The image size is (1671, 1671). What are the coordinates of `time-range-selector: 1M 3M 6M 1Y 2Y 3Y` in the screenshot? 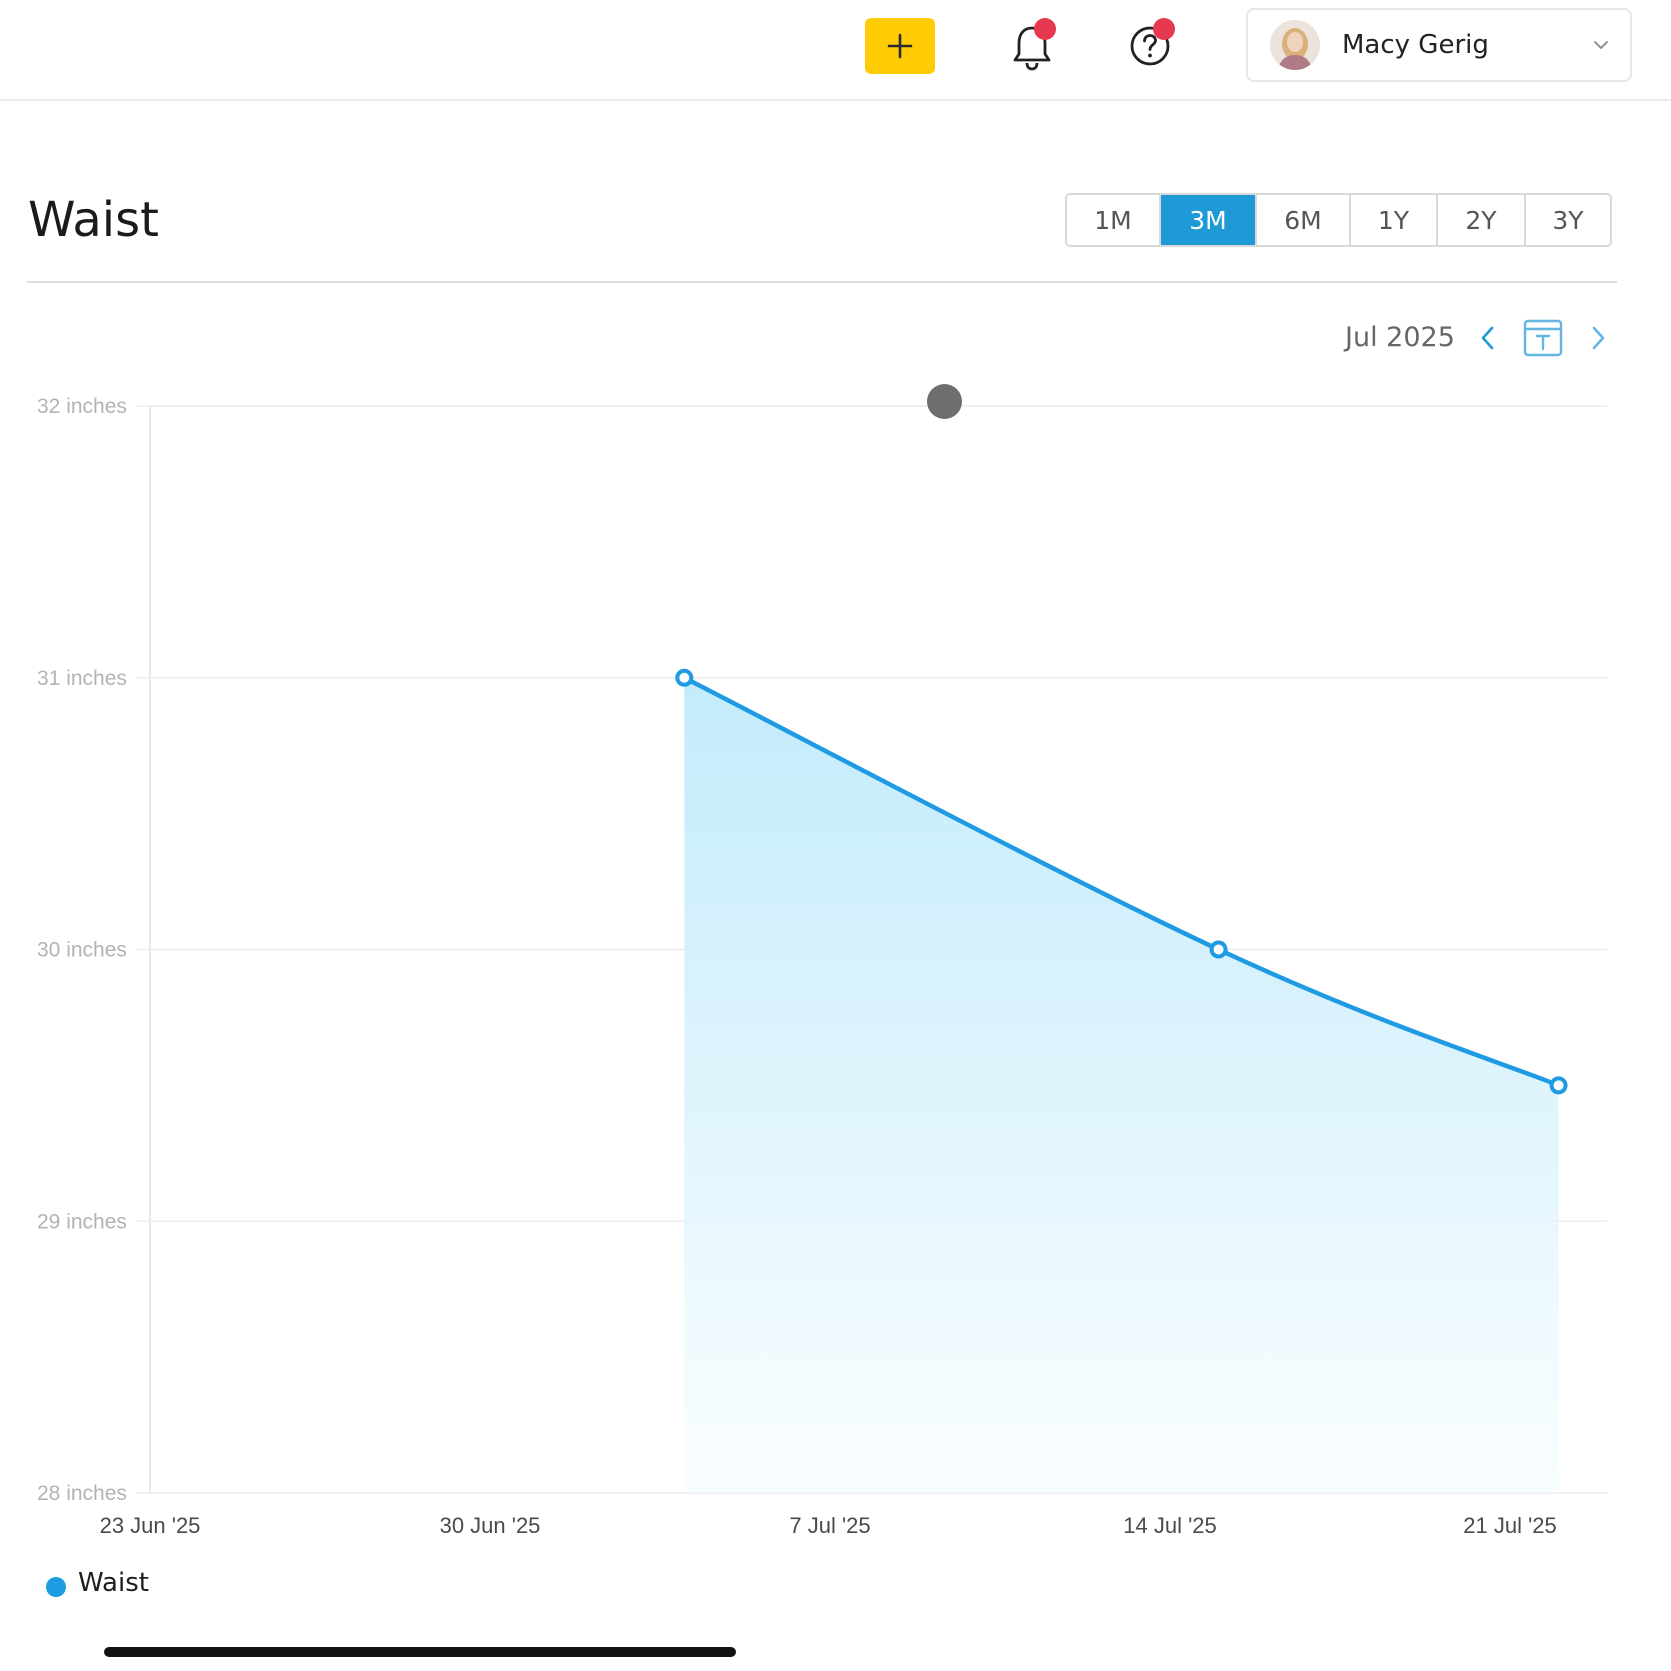 It's located at (1338, 220).